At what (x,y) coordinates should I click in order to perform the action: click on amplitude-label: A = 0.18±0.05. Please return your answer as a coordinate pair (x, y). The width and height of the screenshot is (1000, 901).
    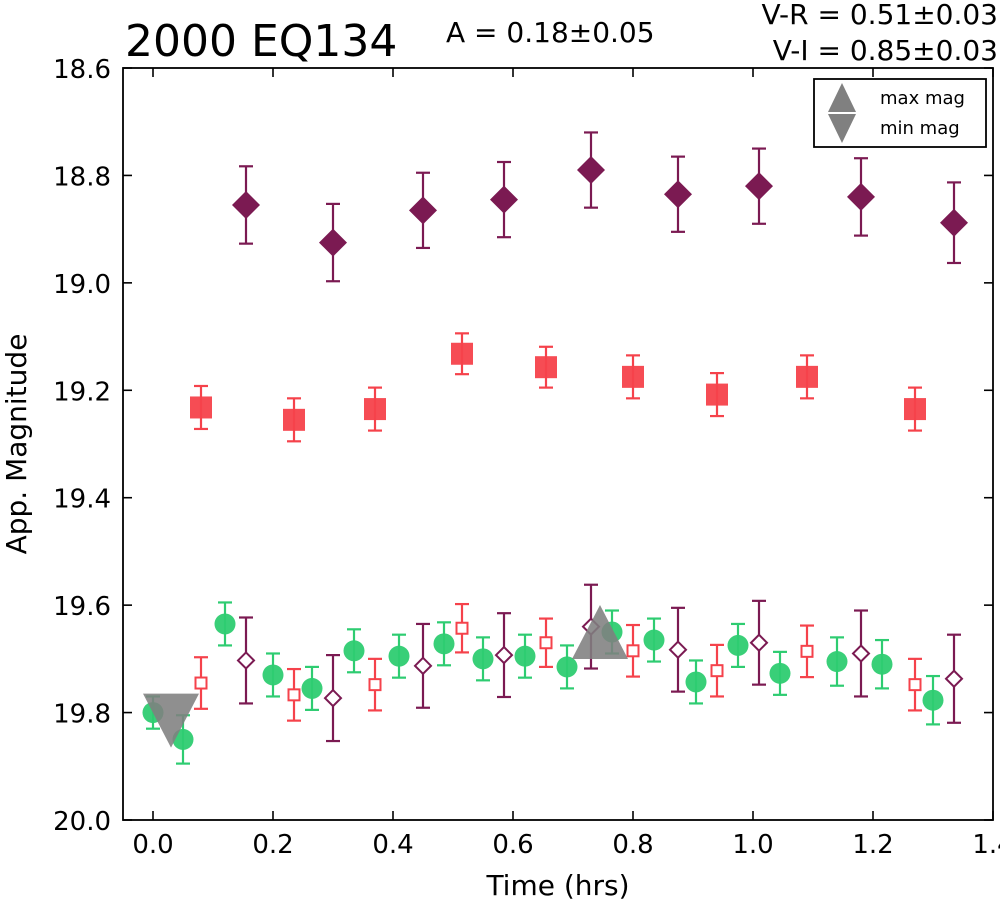
    Looking at the image, I should click on (550, 32).